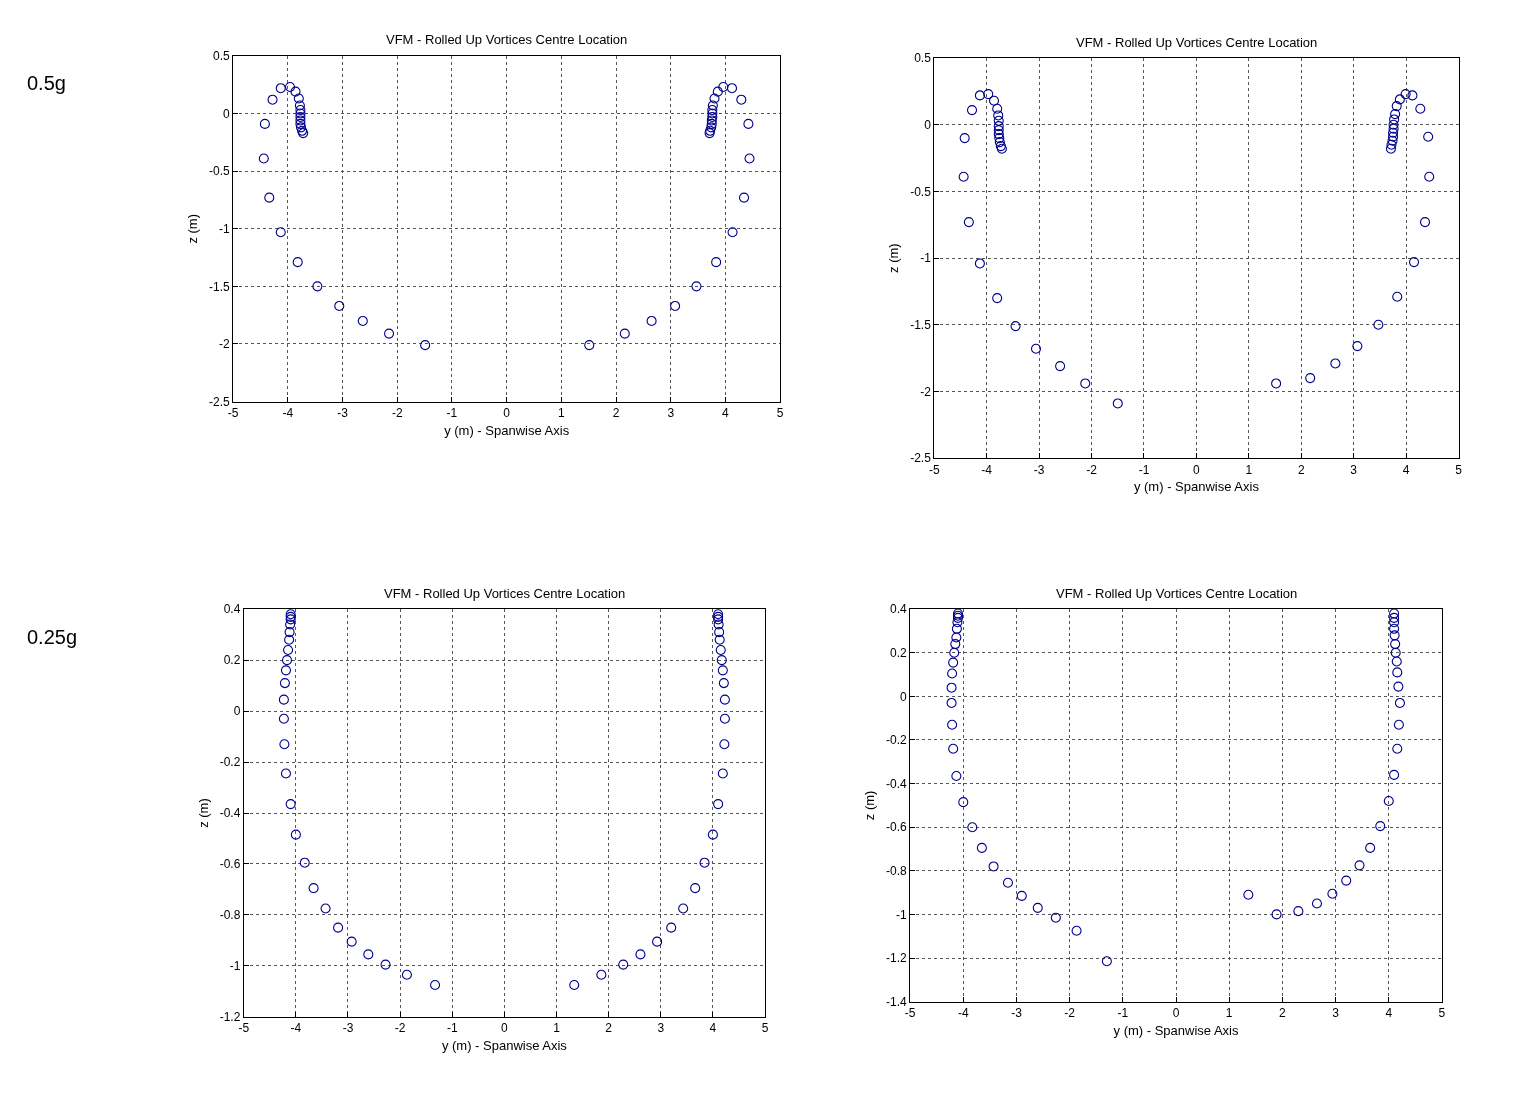 This screenshot has width=1520, height=1101. What do you see at coordinates (1442, 1013) in the screenshot?
I see `x-tick-label: 5` at bounding box center [1442, 1013].